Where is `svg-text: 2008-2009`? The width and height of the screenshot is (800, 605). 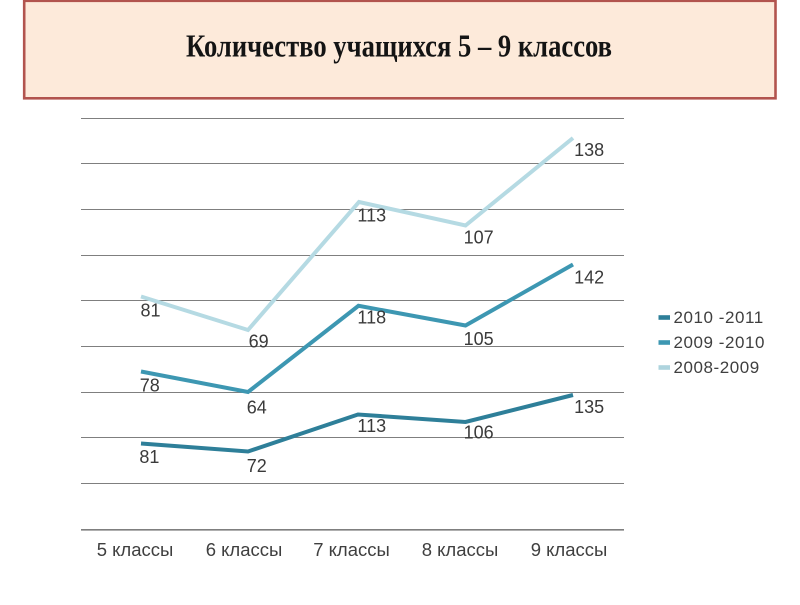 svg-text: 2008-2009 is located at coordinates (717, 367).